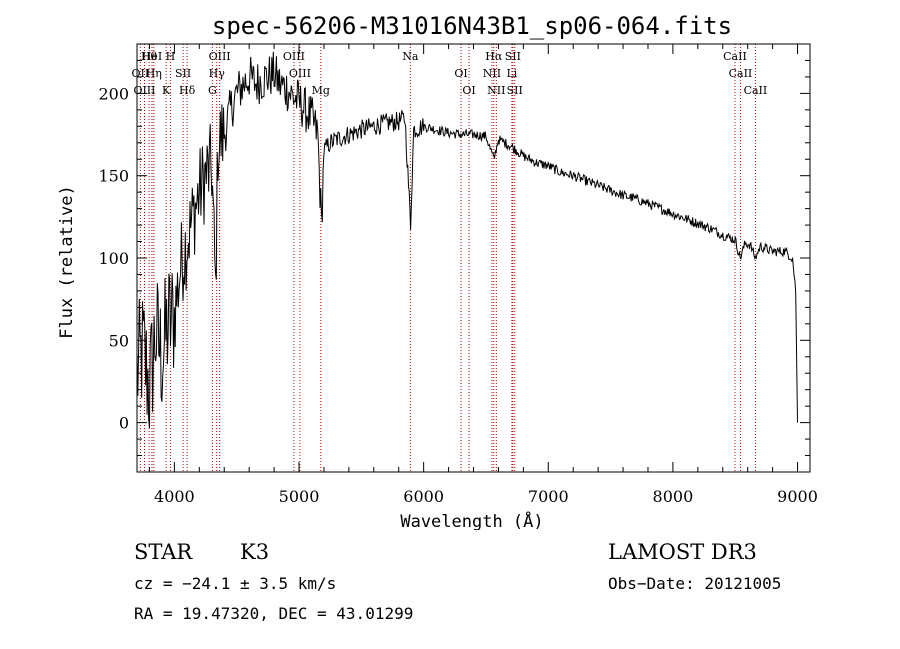  Describe the element at coordinates (682, 552) in the screenshot. I see `survey-name: LAMOST DR3` at that location.